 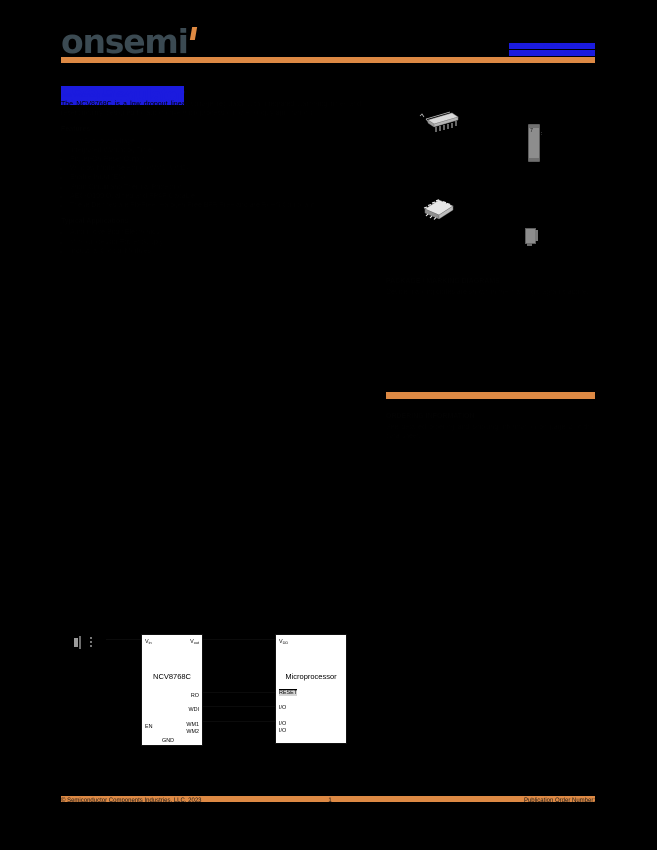 I want to click on page-subtitle: with Watchdog and Reset, so click(x=95, y=96).